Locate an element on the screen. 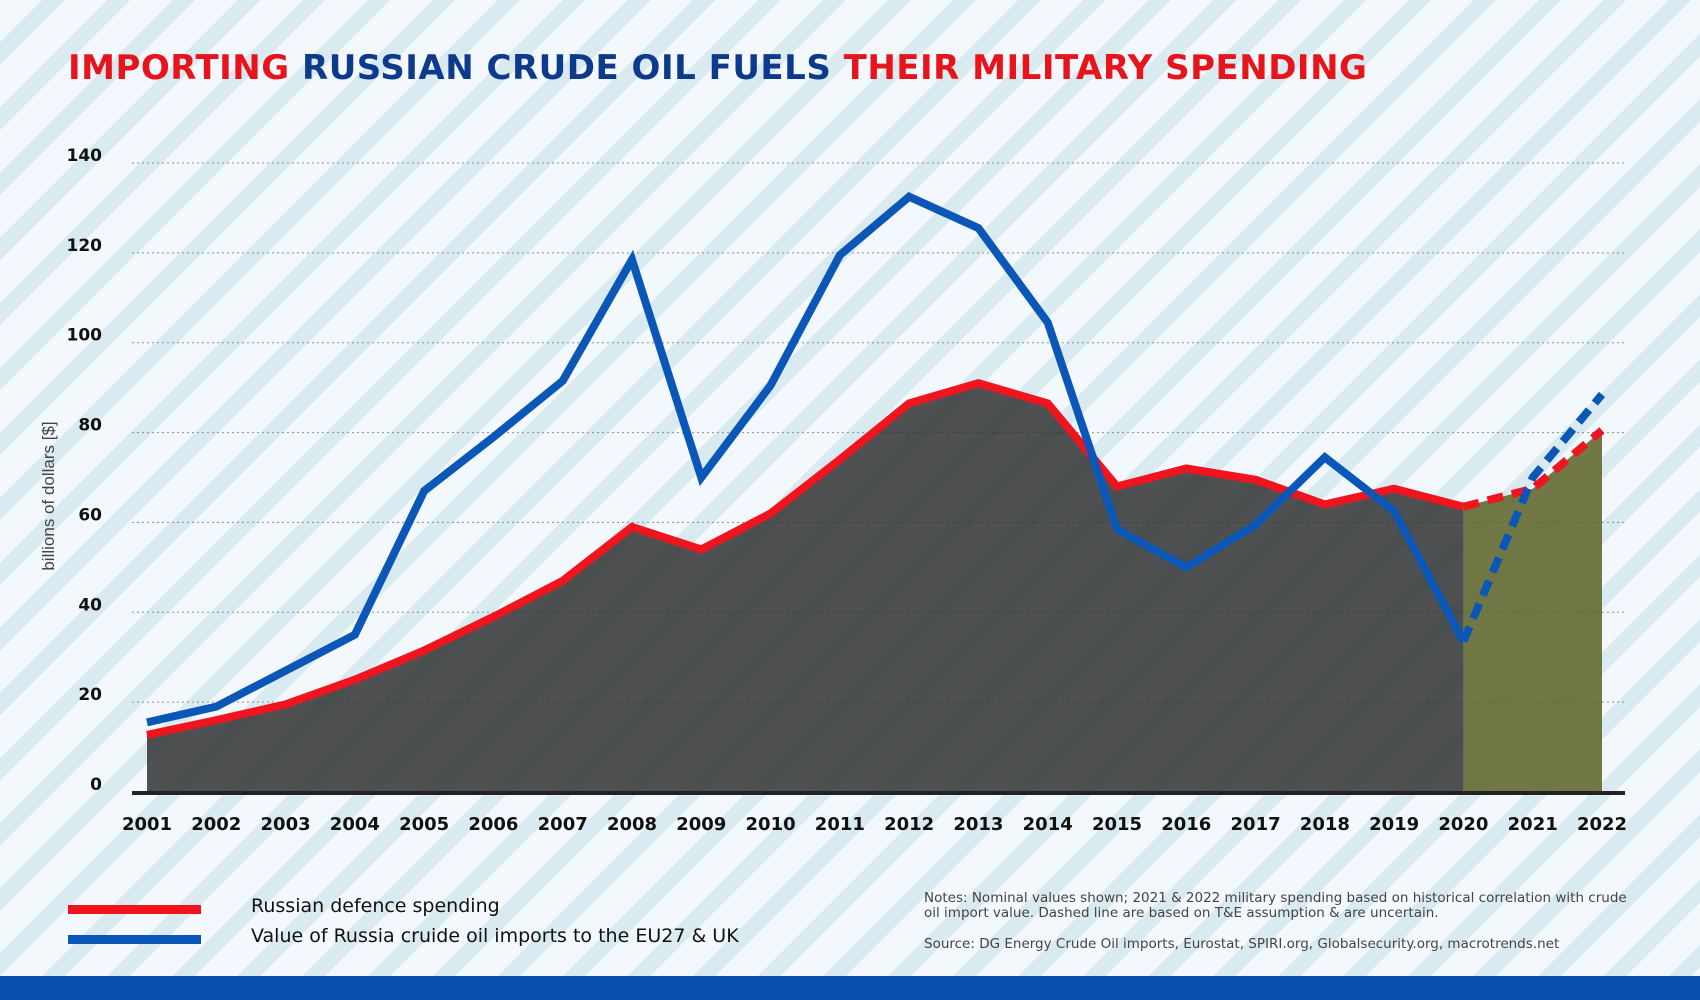  title-part-importing: IMPORTING is located at coordinates (185, 68).